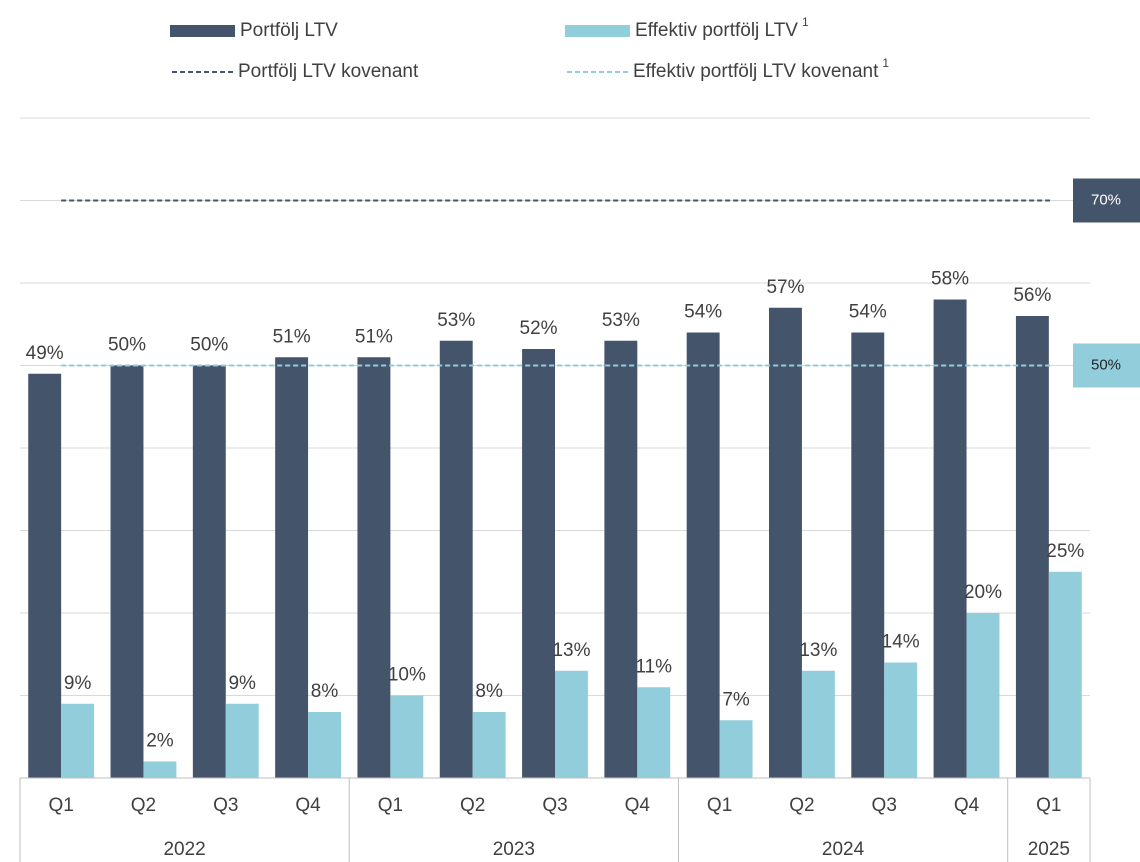  I want to click on reference-label: 70%, so click(1106, 199).